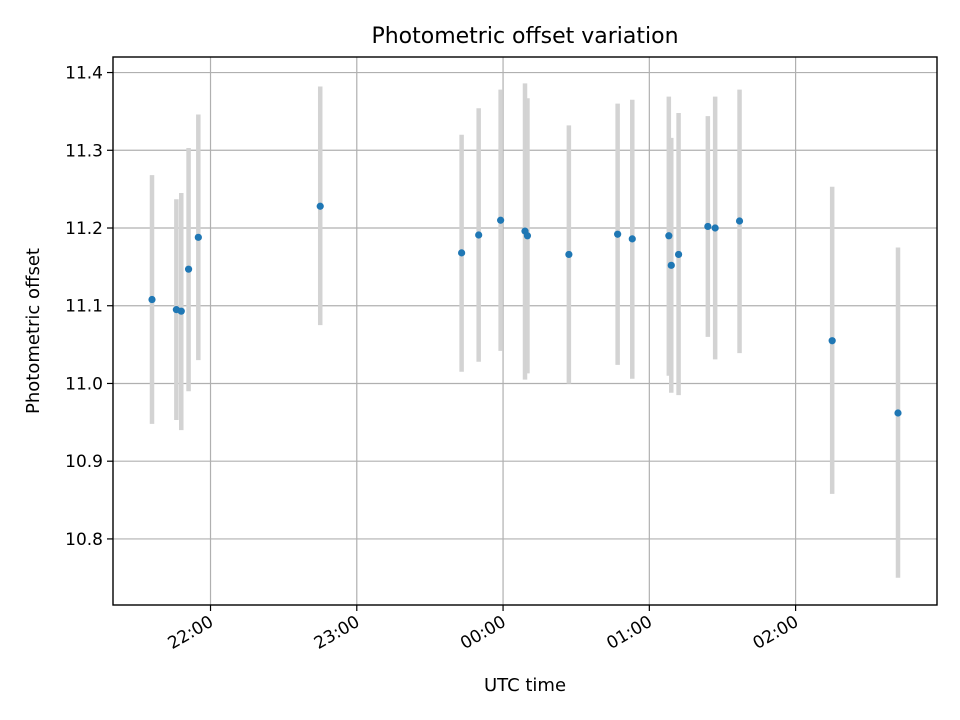 Image resolution: width=960 pixels, height=720 pixels. Describe the element at coordinates (524, 36) in the screenshot. I see `chart-title: Photometric offset variation` at that location.